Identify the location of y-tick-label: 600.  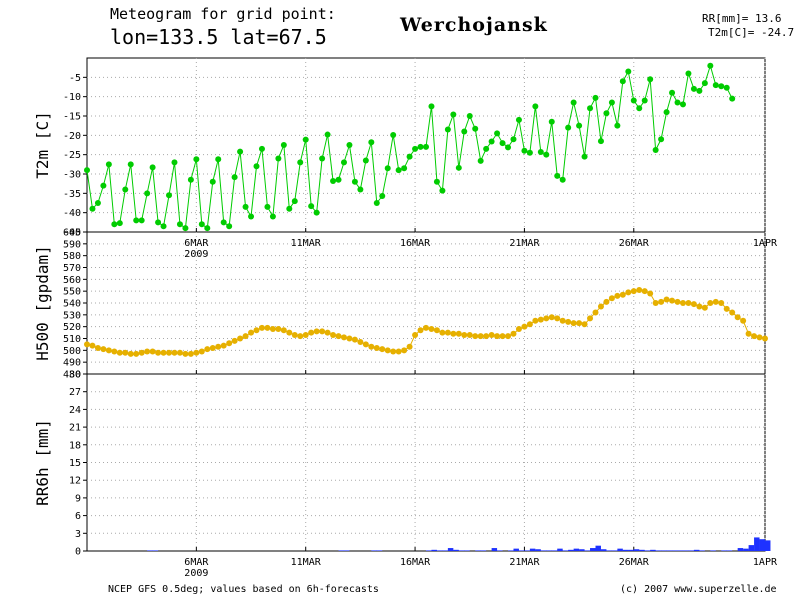
(72, 233).